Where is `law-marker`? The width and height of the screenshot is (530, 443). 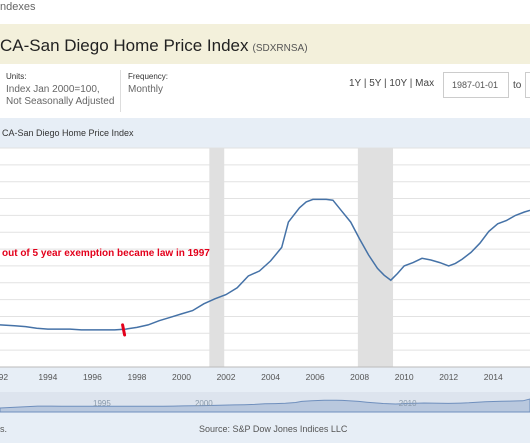
law-marker is located at coordinates (124, 330).